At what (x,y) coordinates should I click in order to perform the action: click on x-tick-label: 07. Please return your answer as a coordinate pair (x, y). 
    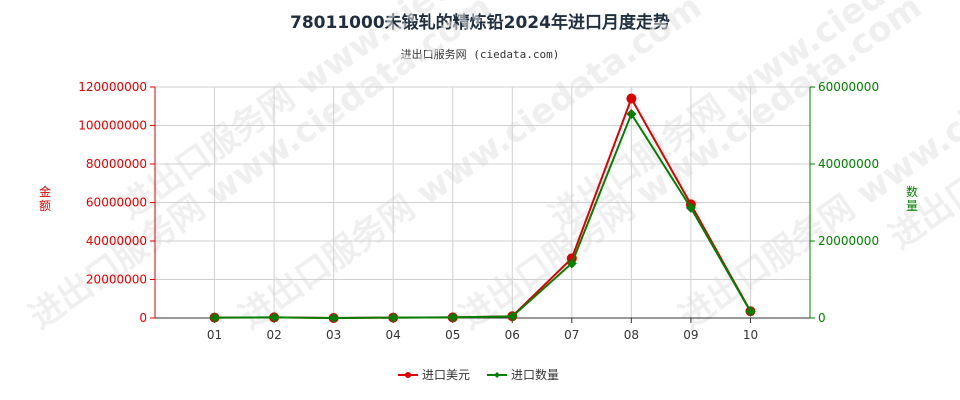
    Looking at the image, I should click on (571, 335).